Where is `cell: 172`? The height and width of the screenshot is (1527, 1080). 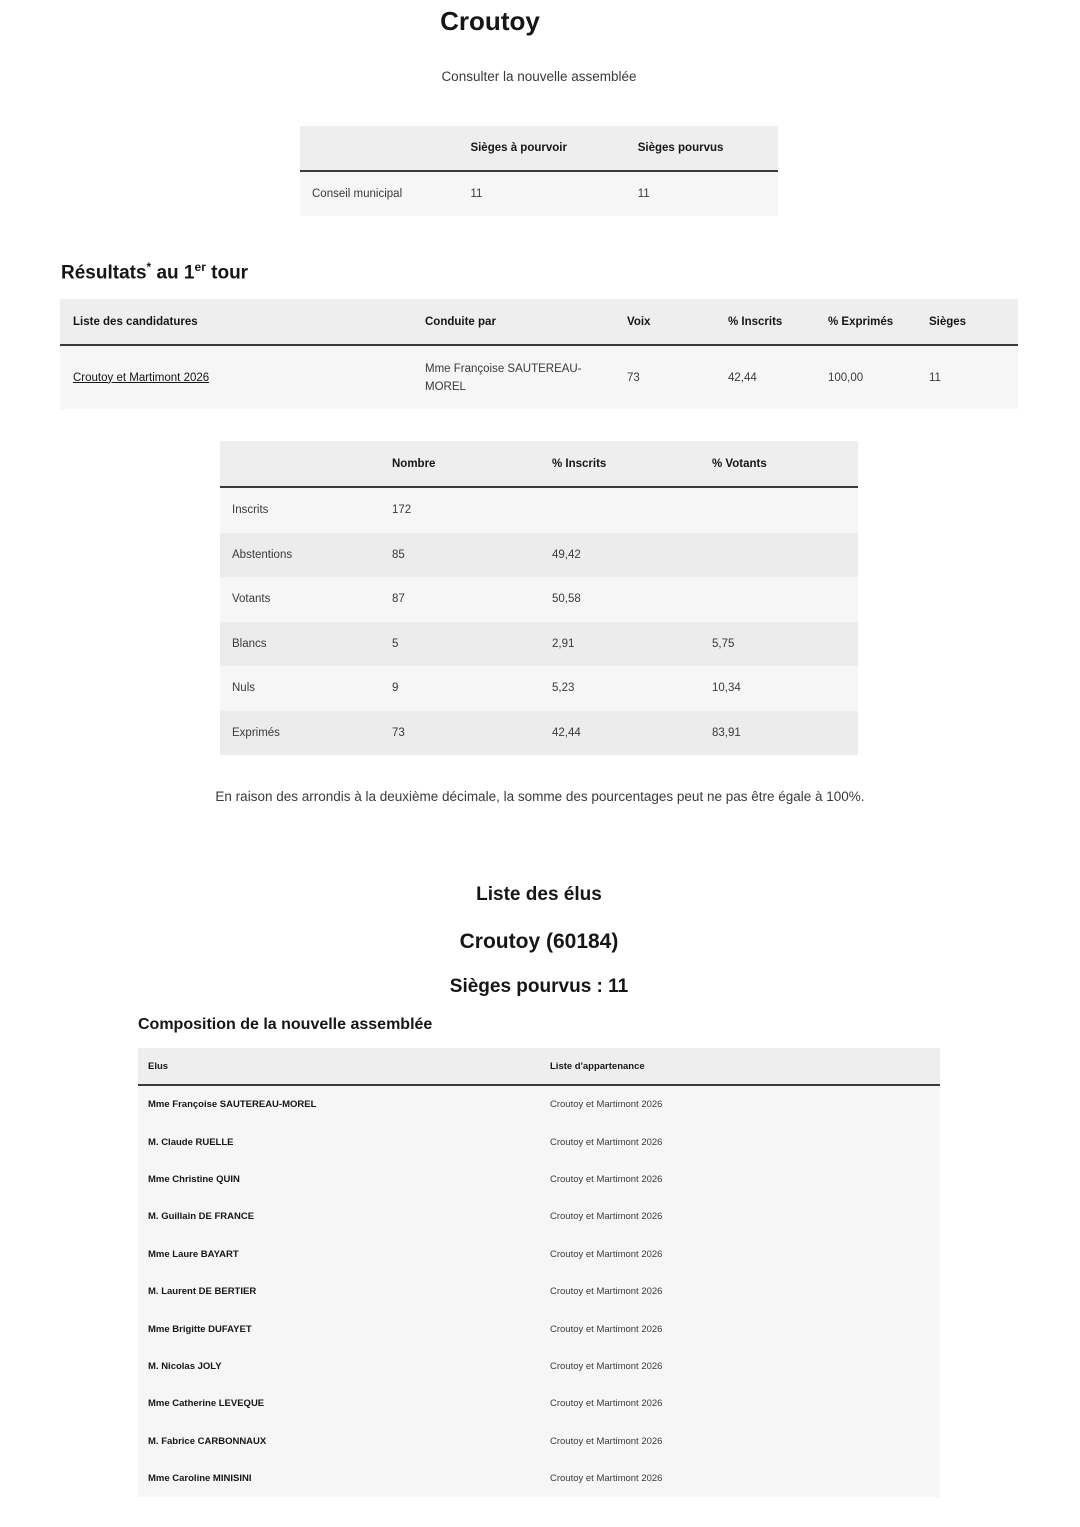 cell: 172 is located at coordinates (460, 510).